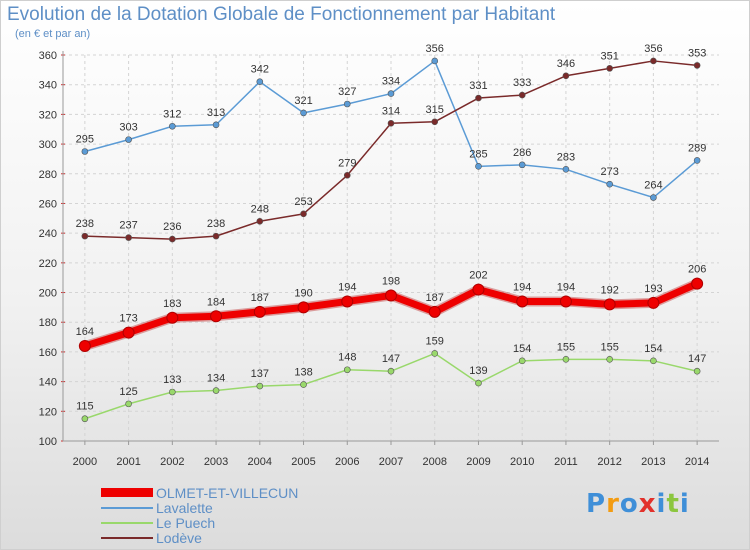  Describe the element at coordinates (128, 392) in the screenshot. I see `data-label-le-puech: 125` at that location.